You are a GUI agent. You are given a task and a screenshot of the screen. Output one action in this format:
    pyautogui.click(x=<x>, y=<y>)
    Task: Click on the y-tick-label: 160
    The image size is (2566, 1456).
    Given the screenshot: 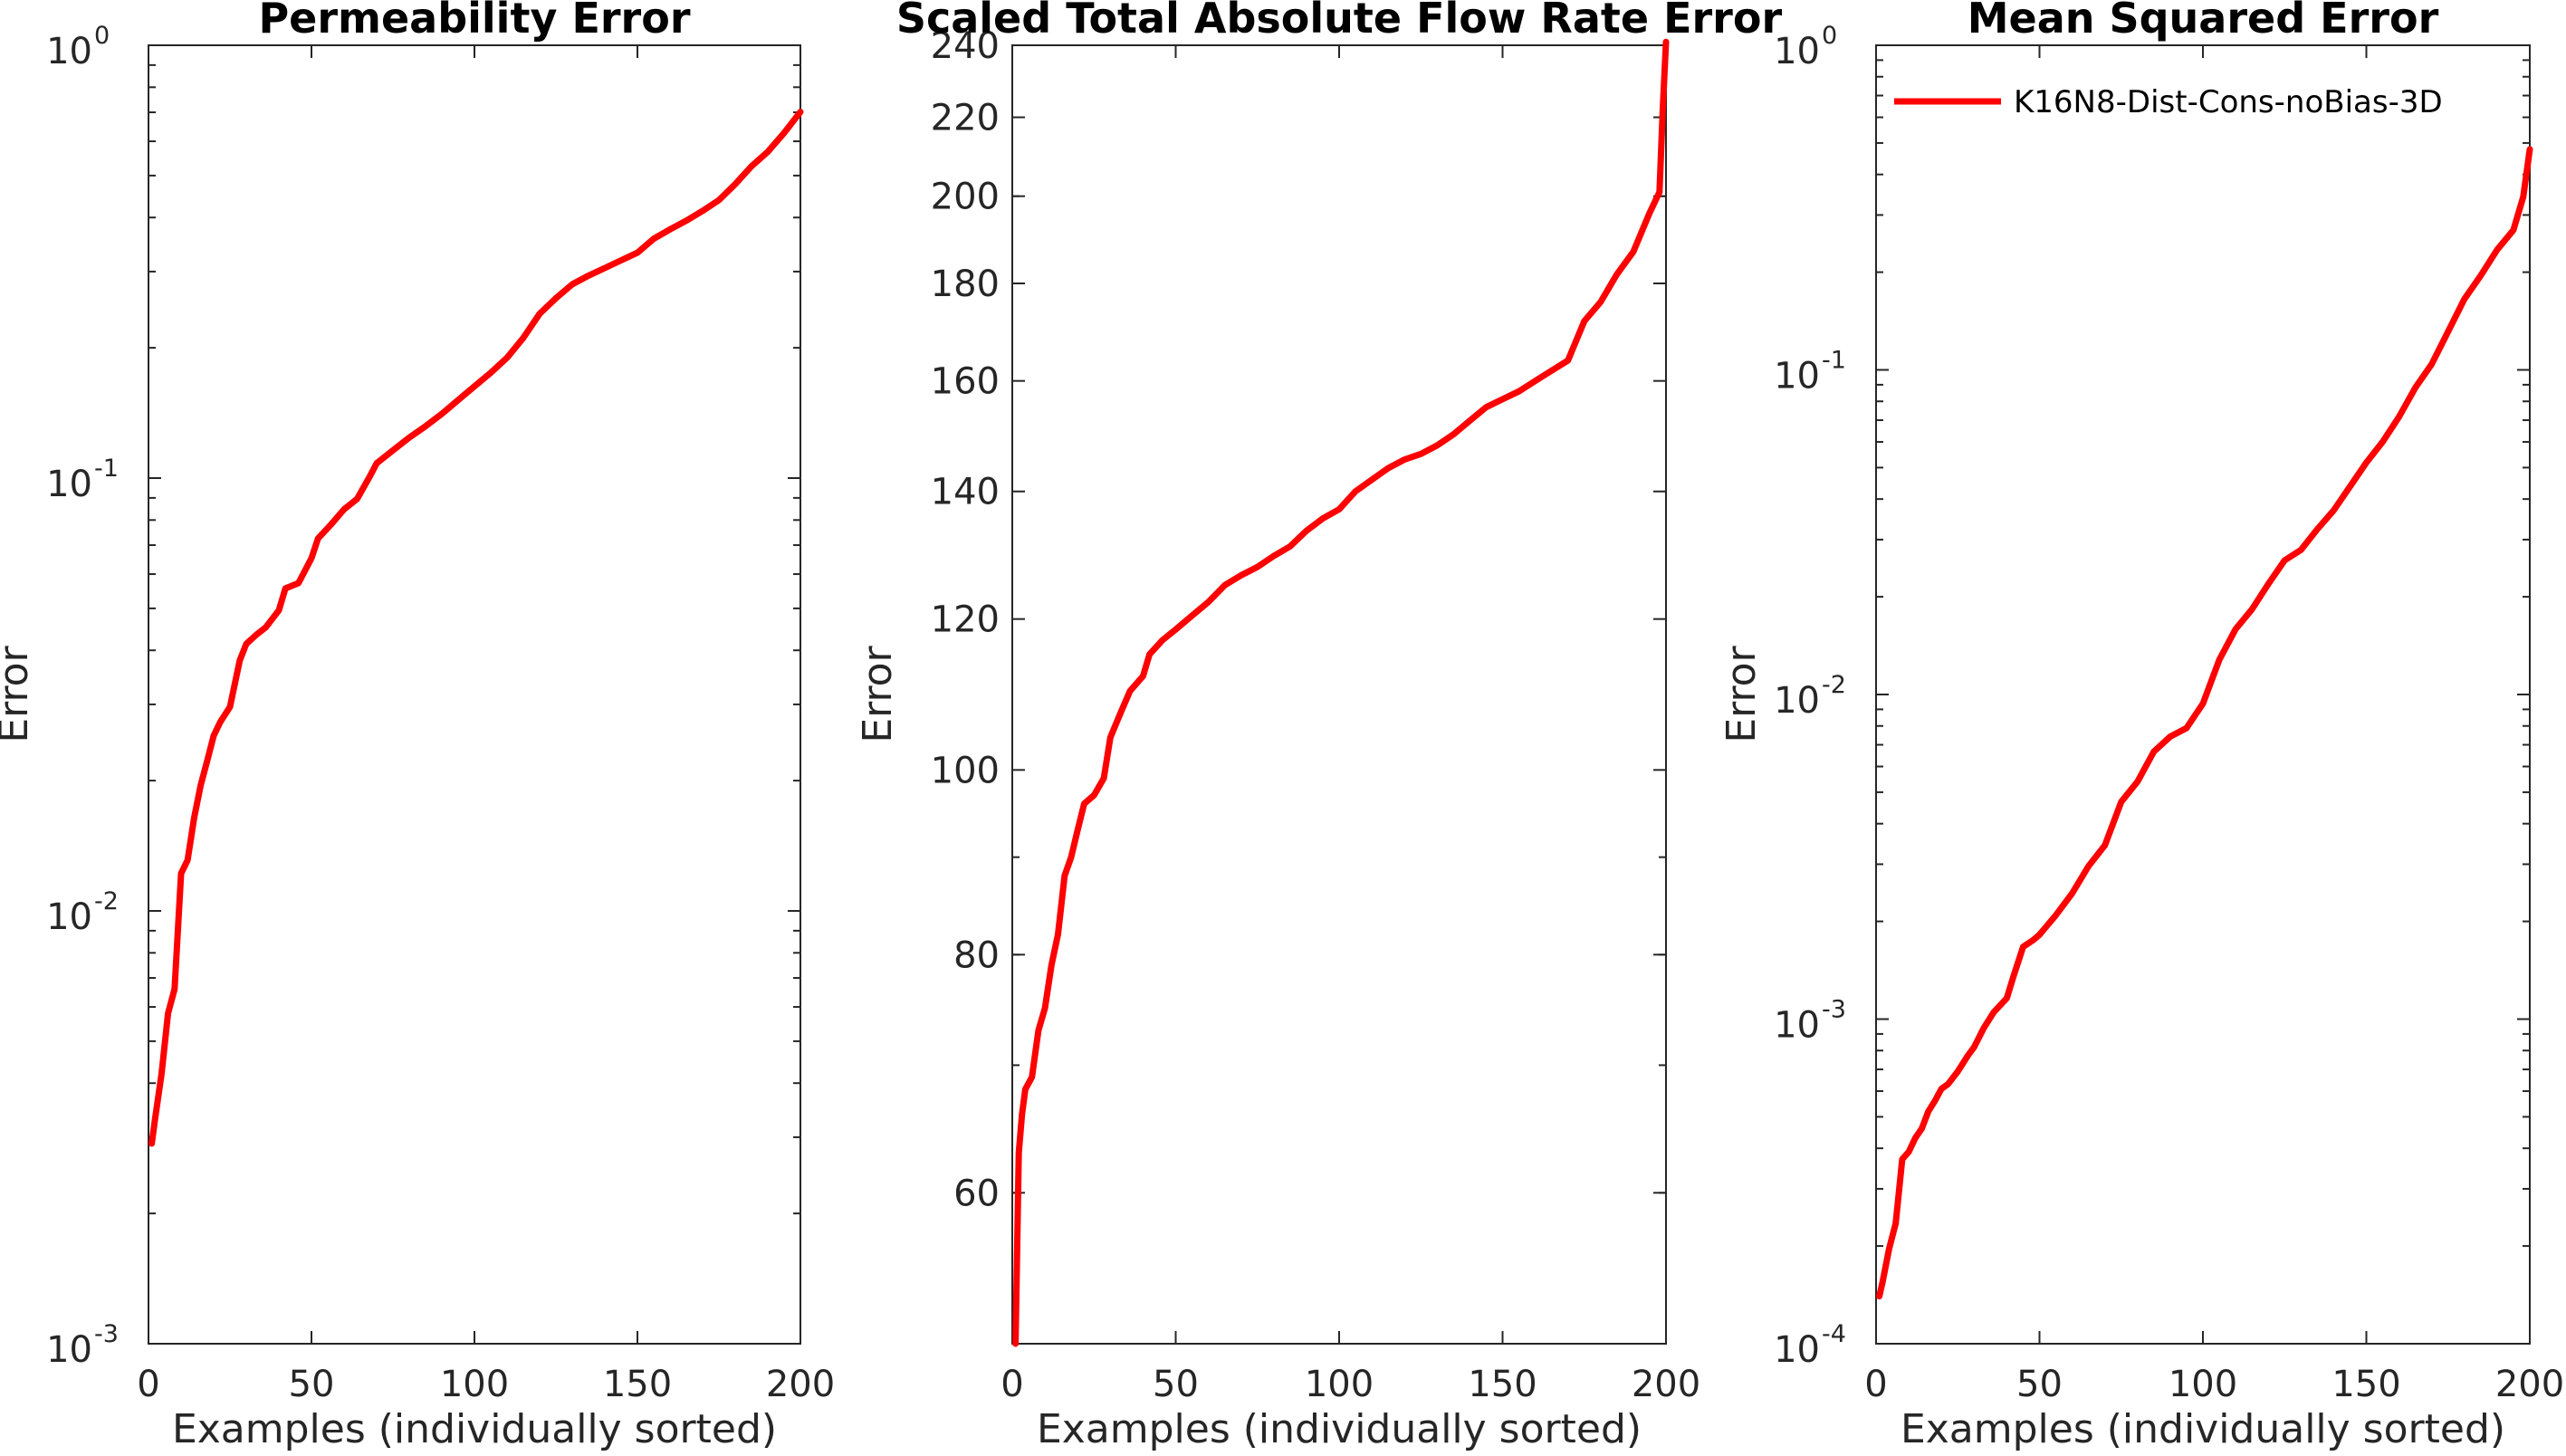 What is the action you would take?
    pyautogui.click(x=965, y=382)
    